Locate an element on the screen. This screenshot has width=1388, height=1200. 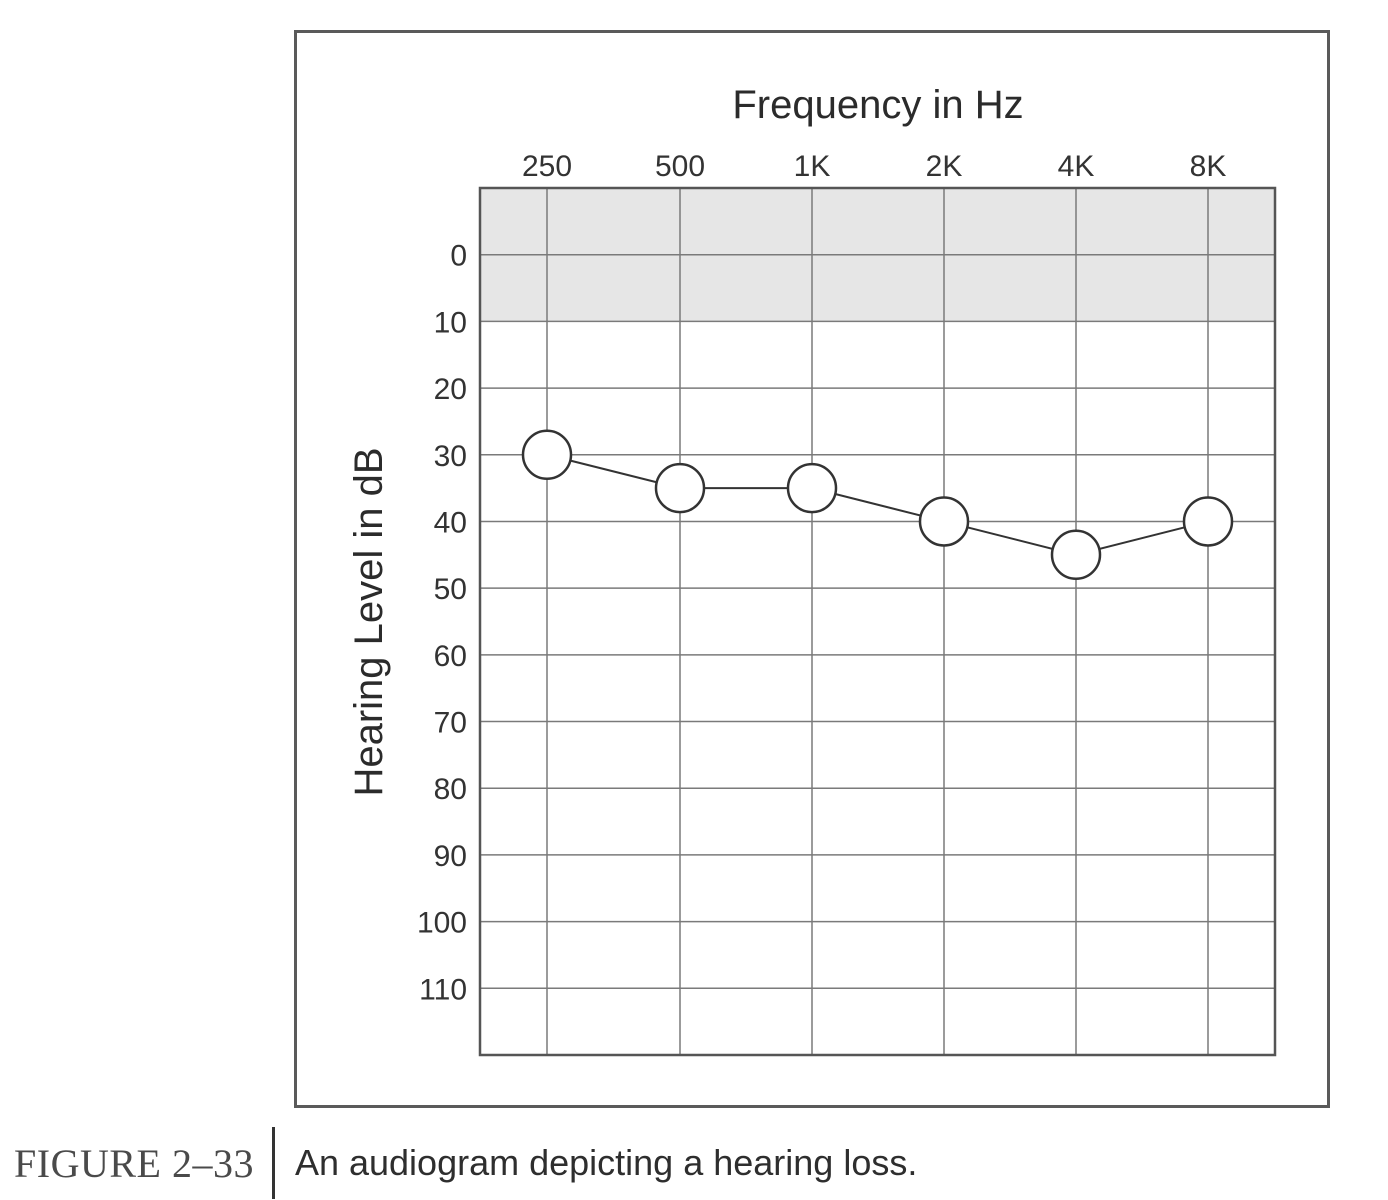
caption-divider is located at coordinates (273, 1163).